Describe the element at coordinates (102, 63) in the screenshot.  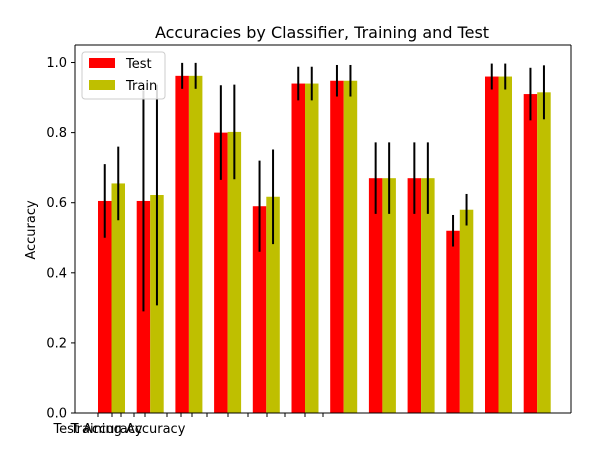
I see `legend-swatch-test` at that location.